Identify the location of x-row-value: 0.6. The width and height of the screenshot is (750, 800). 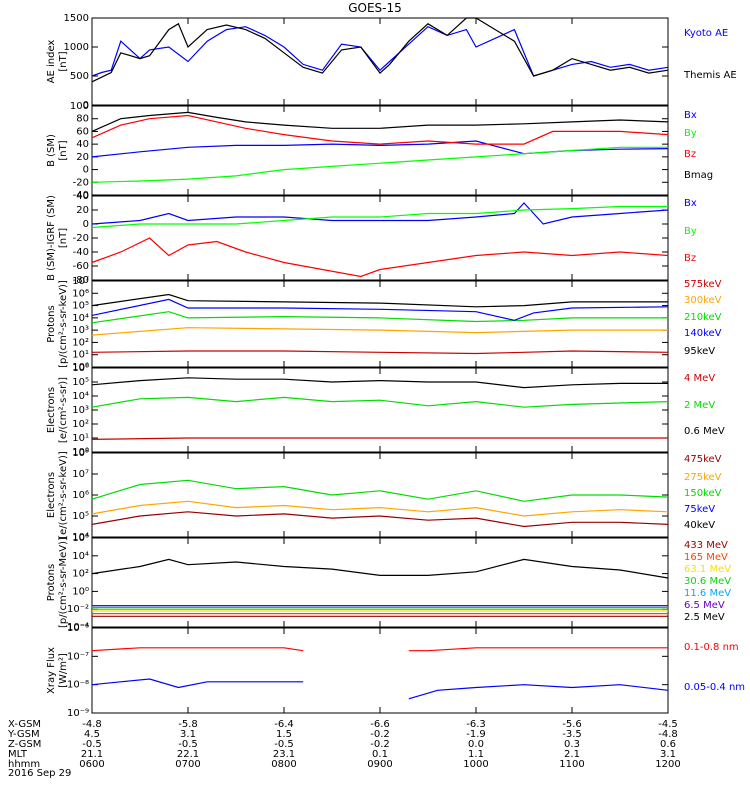
(668, 744).